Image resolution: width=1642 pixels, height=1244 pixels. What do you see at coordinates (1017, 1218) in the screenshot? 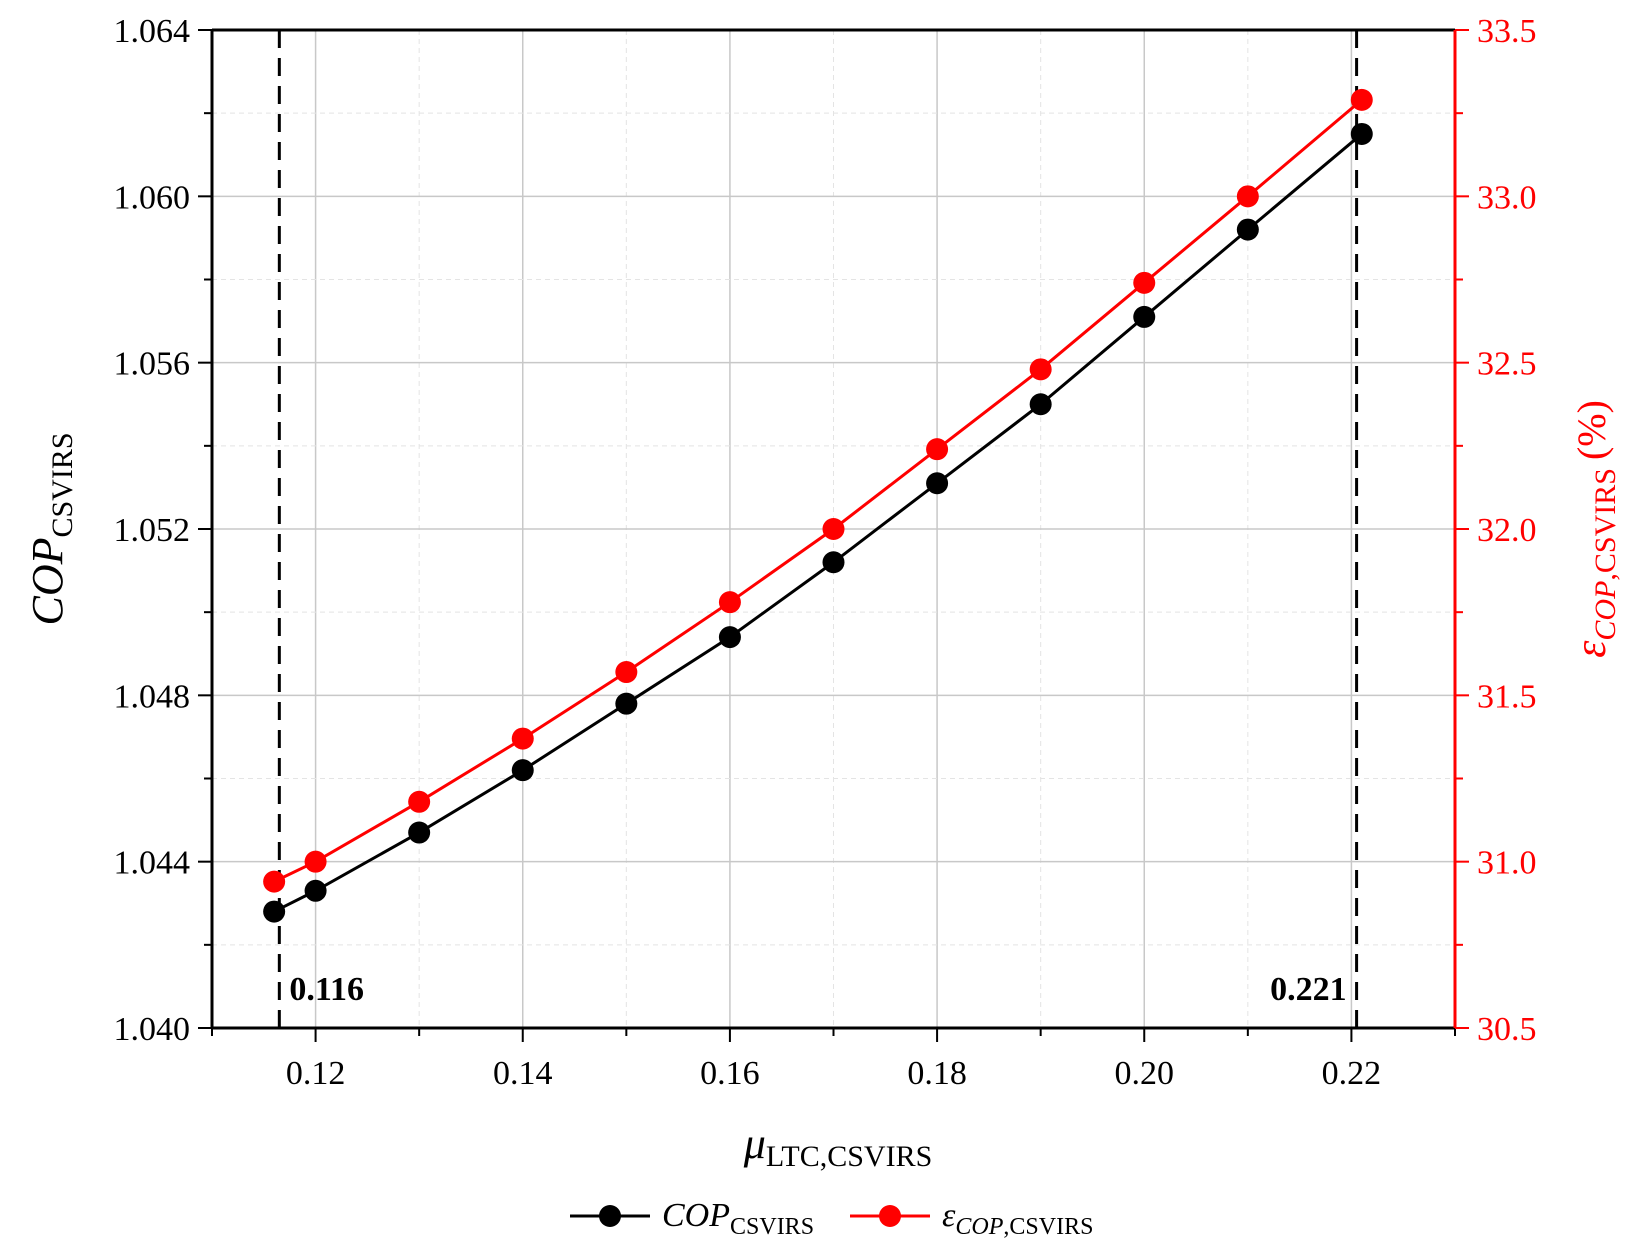
I see `legend-label-epsilon: εCOP,CSVIRS` at bounding box center [1017, 1218].